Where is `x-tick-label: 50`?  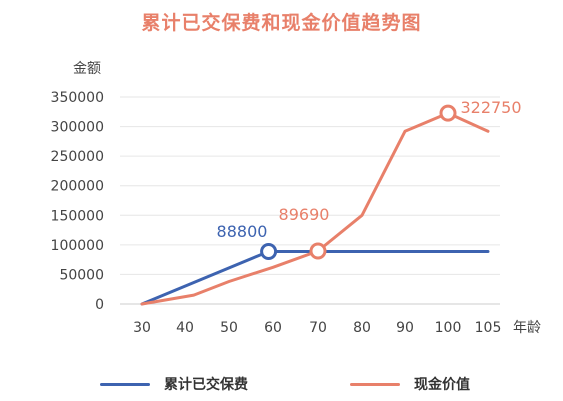 x-tick-label: 50 is located at coordinates (229, 328).